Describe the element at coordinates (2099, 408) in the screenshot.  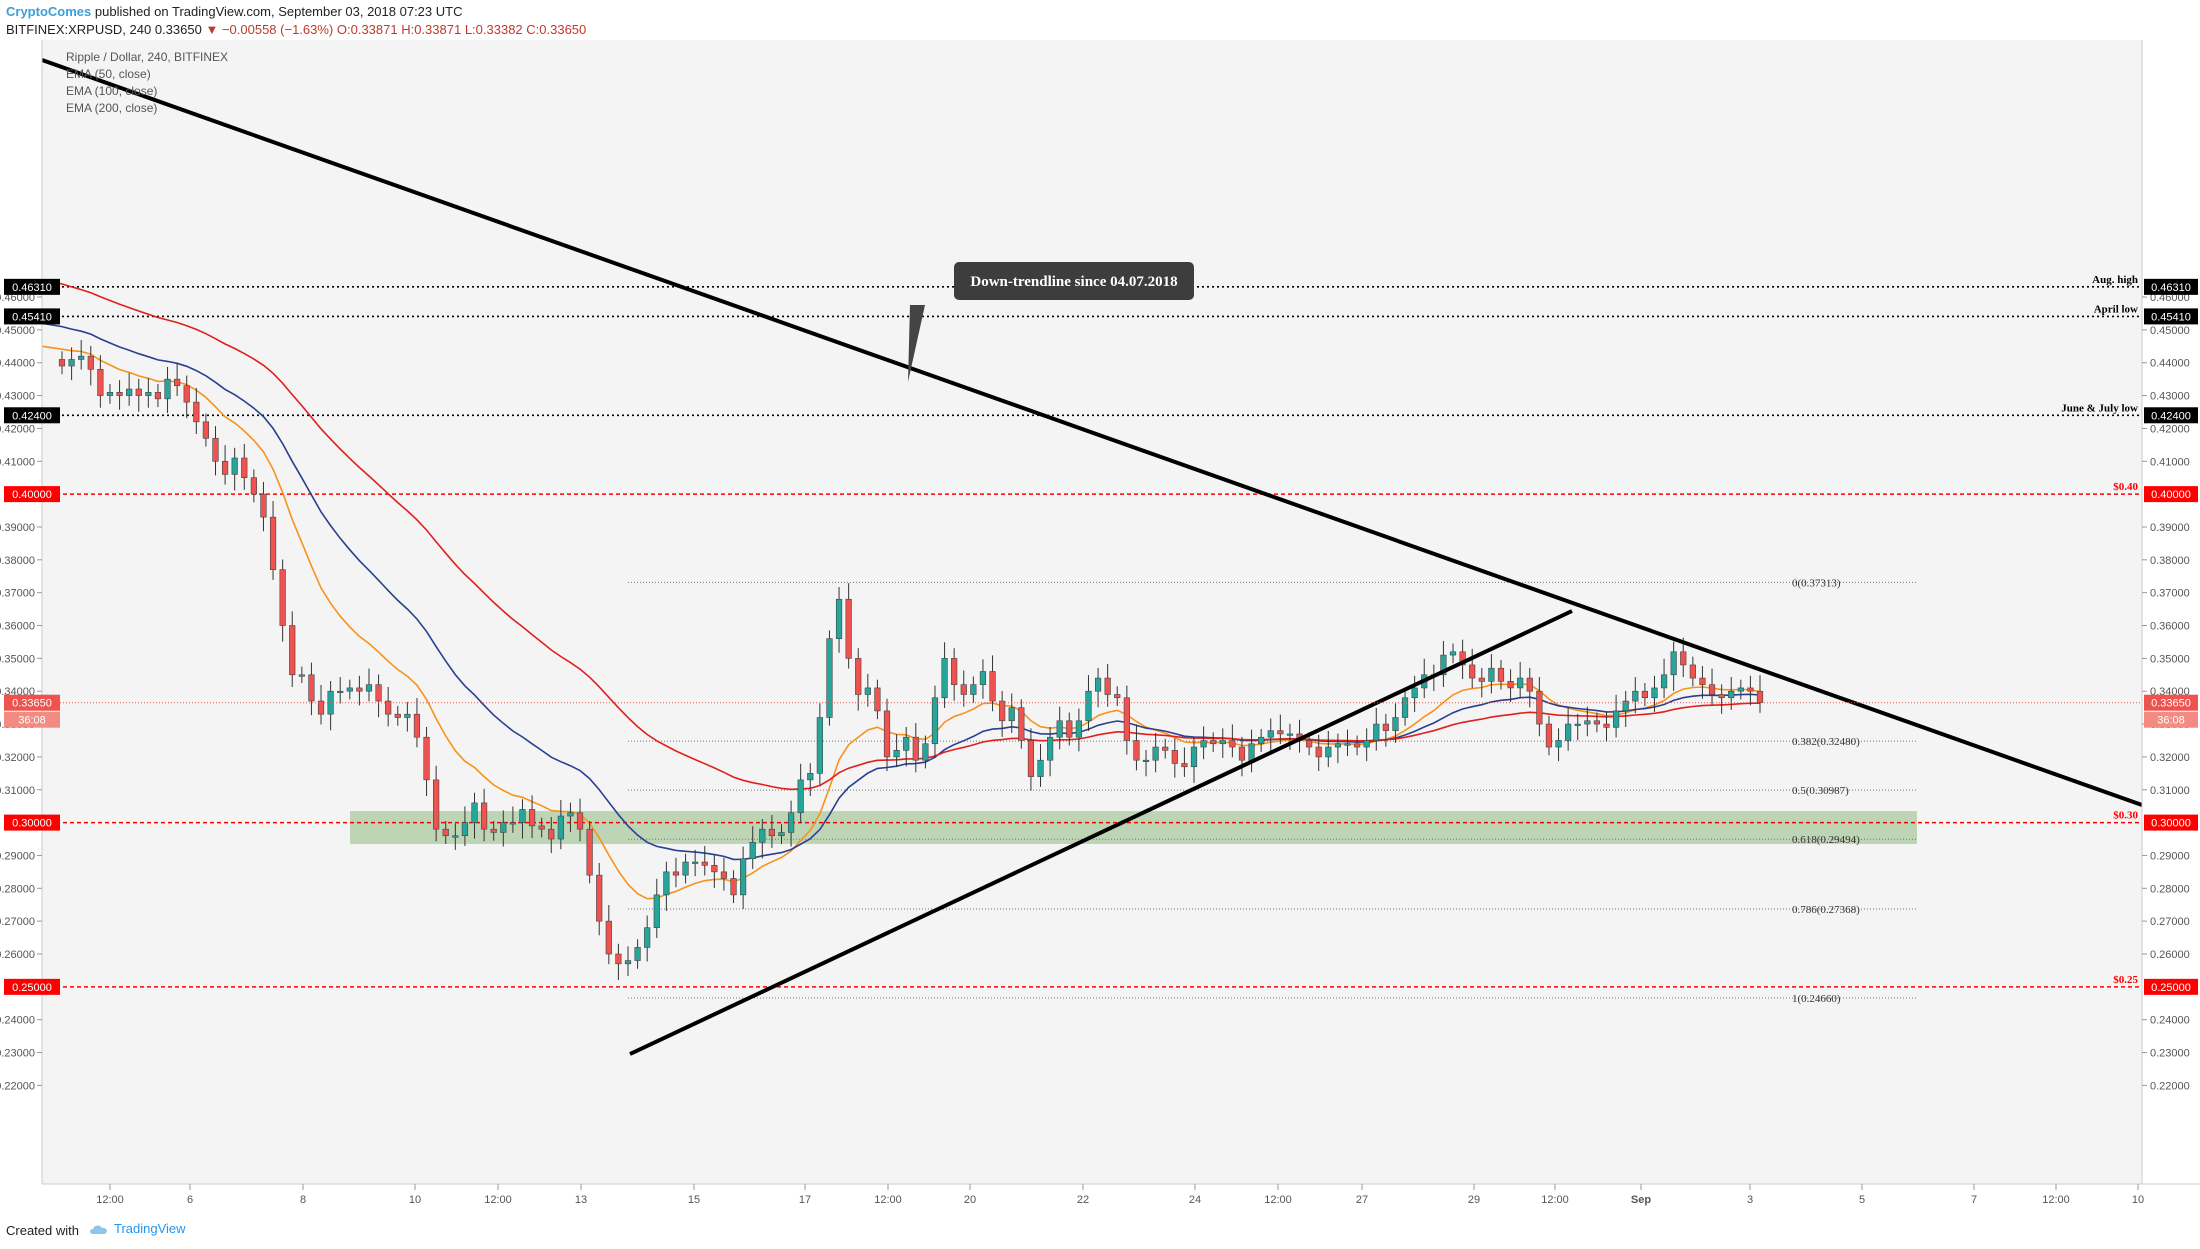
I see `level-label: June & July low` at that location.